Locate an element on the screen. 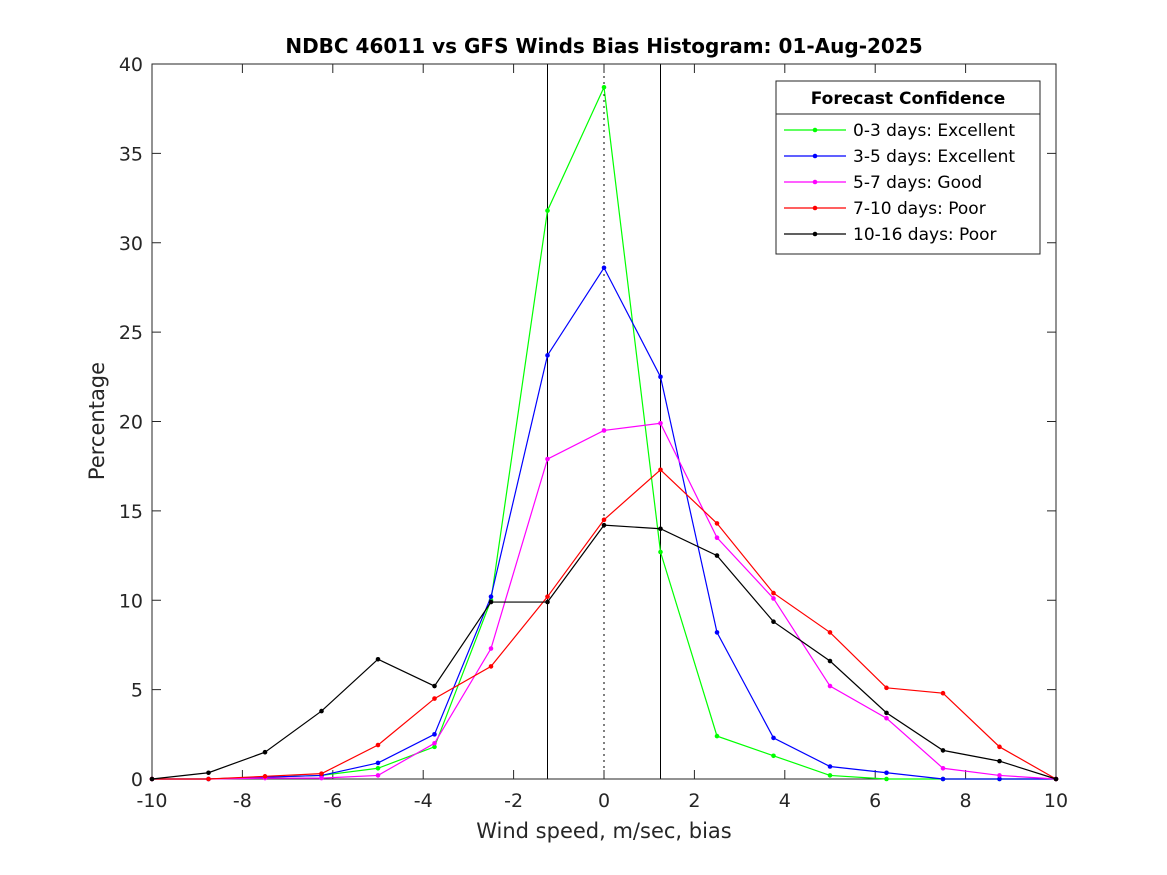  y-tick-label: 30 is located at coordinates (131, 244).